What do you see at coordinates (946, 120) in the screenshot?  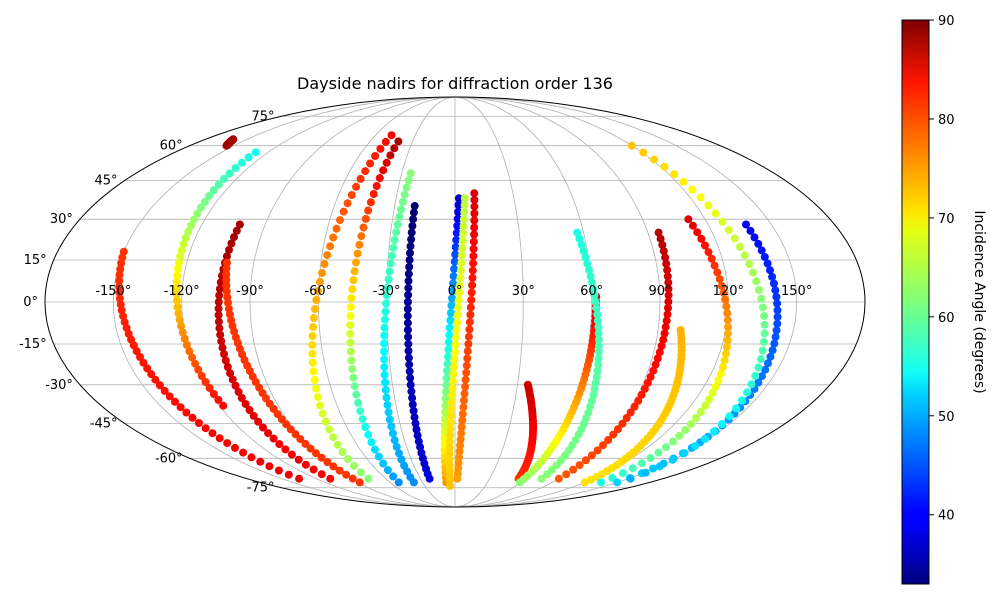 I see `colorbar-tick-label: 80` at bounding box center [946, 120].